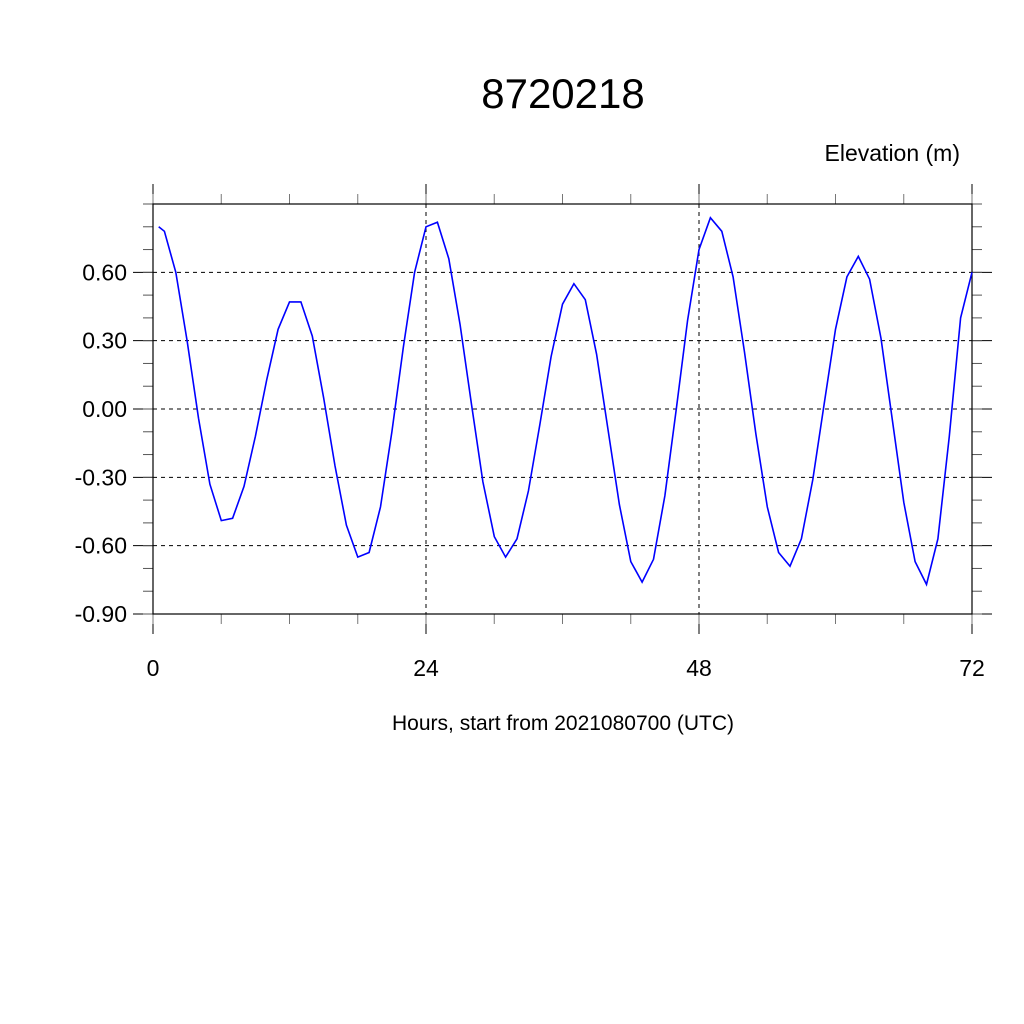 This screenshot has width=1024, height=1024. Describe the element at coordinates (563, 723) in the screenshot. I see `x-axis-label: Hours, start from 2021080700 (UTC)` at that location.